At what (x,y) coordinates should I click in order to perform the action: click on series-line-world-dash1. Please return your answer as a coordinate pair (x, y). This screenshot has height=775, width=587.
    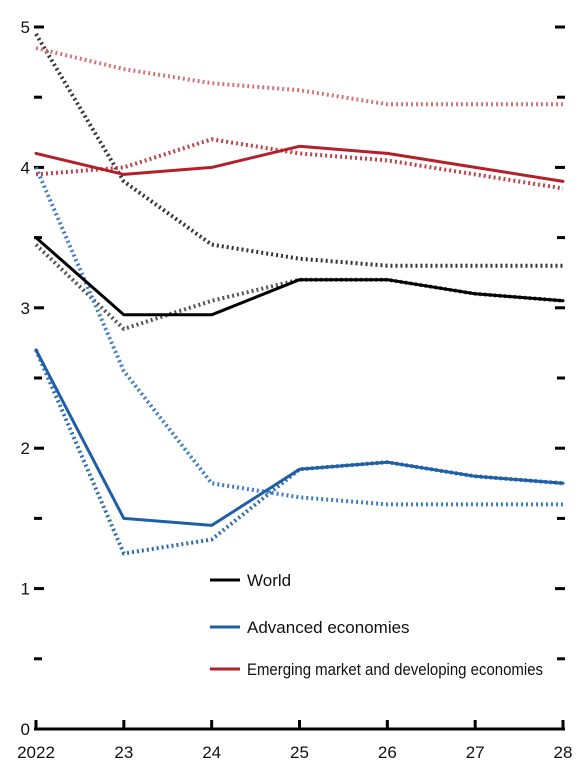
    Looking at the image, I should click on (299, 287).